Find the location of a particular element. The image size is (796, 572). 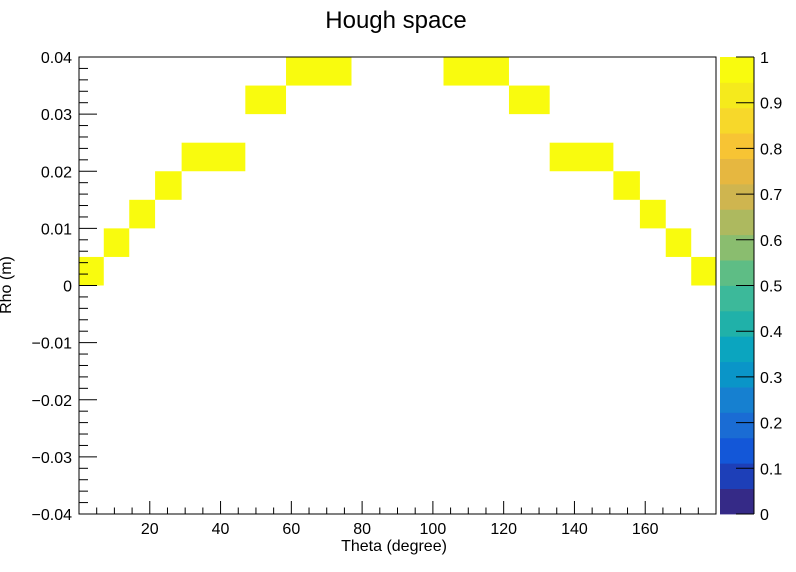

colorbar-tick-label: 0.4 is located at coordinates (771, 332).